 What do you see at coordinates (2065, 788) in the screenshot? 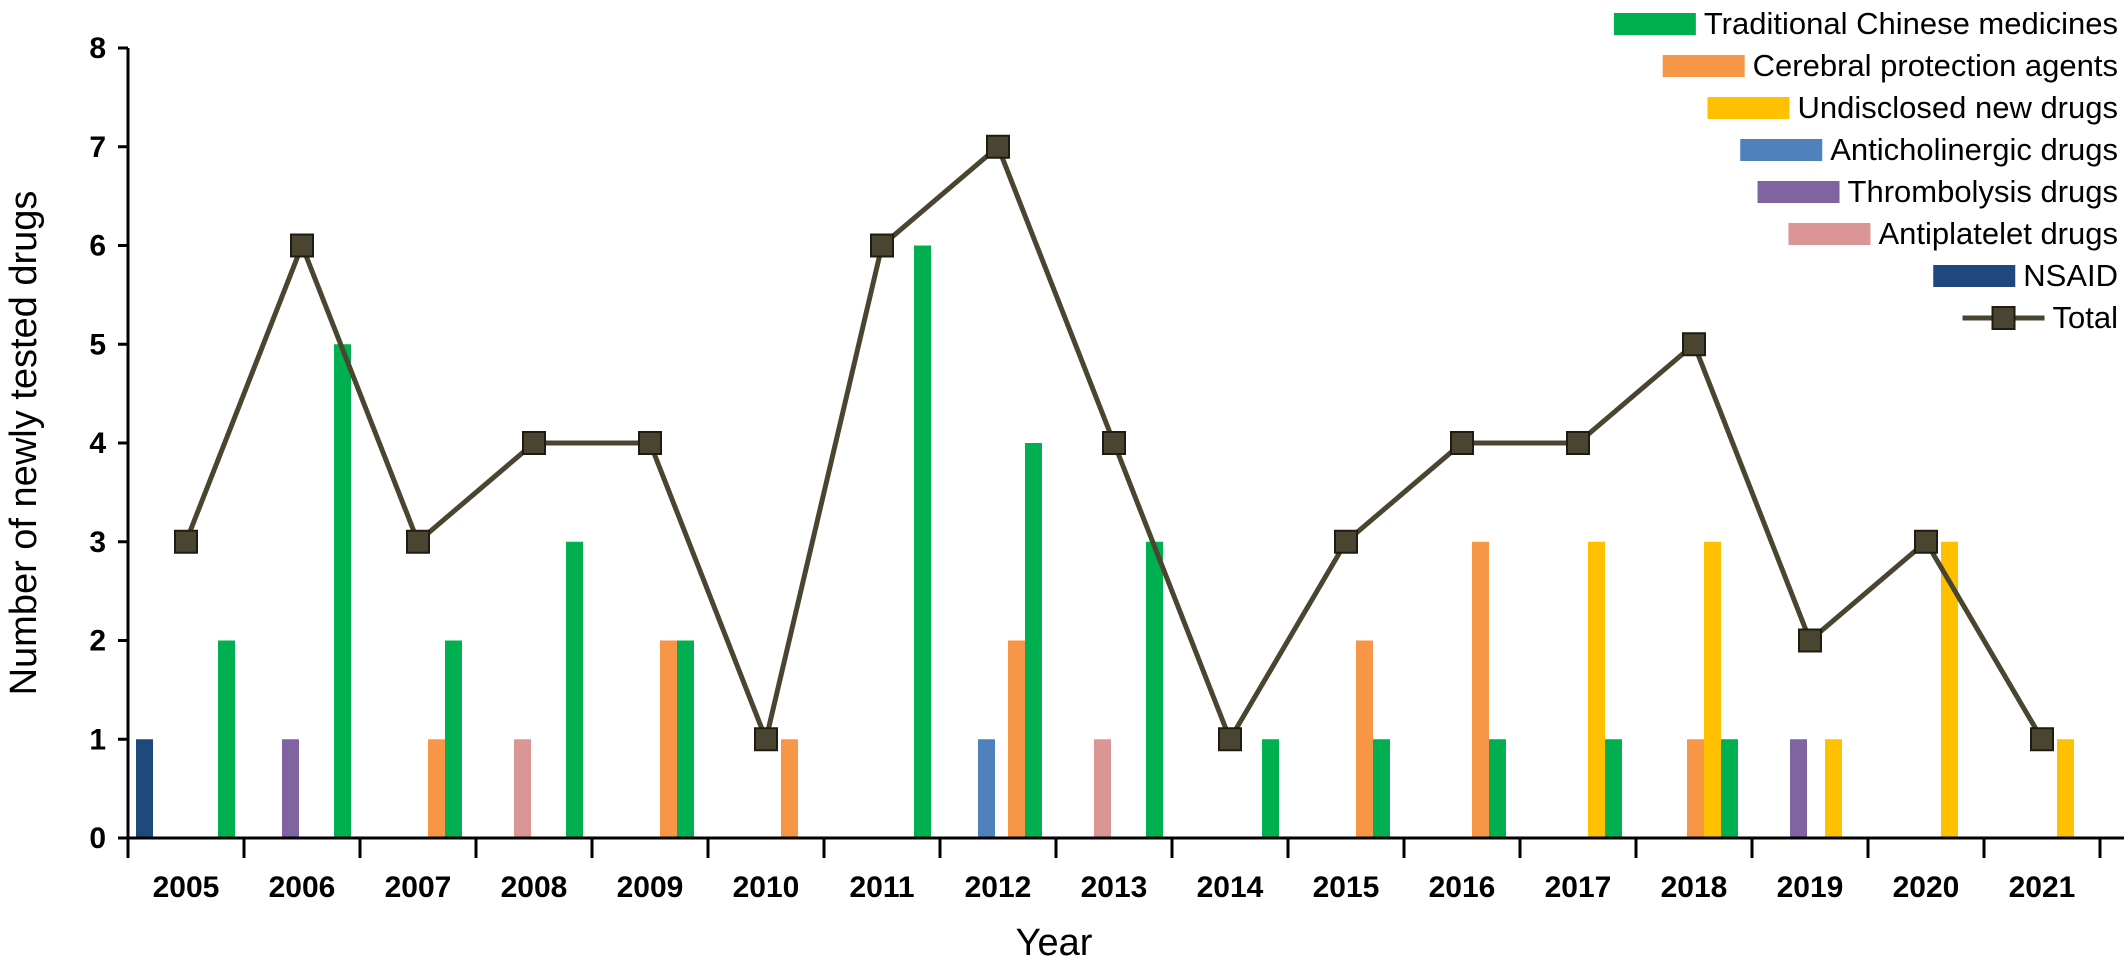
I see `bar-undisclosed-new-drugs-2021` at bounding box center [2065, 788].